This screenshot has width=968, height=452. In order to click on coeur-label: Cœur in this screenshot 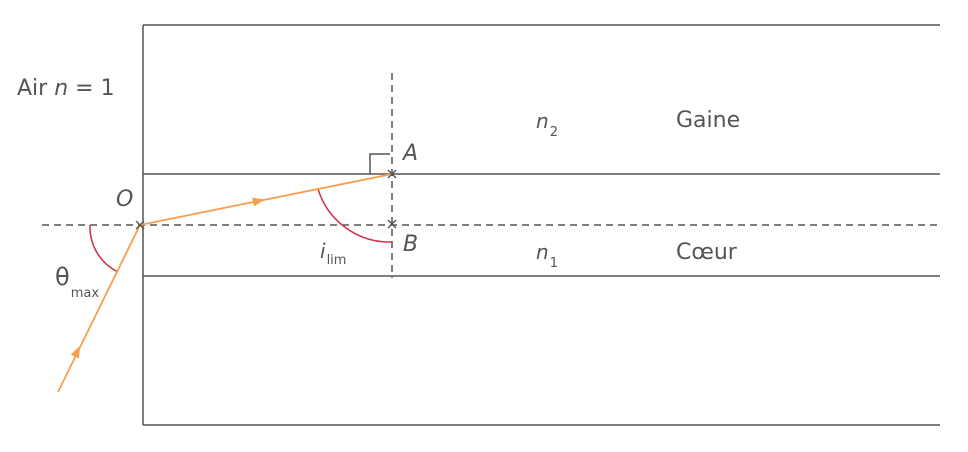, I will do `click(707, 252)`.